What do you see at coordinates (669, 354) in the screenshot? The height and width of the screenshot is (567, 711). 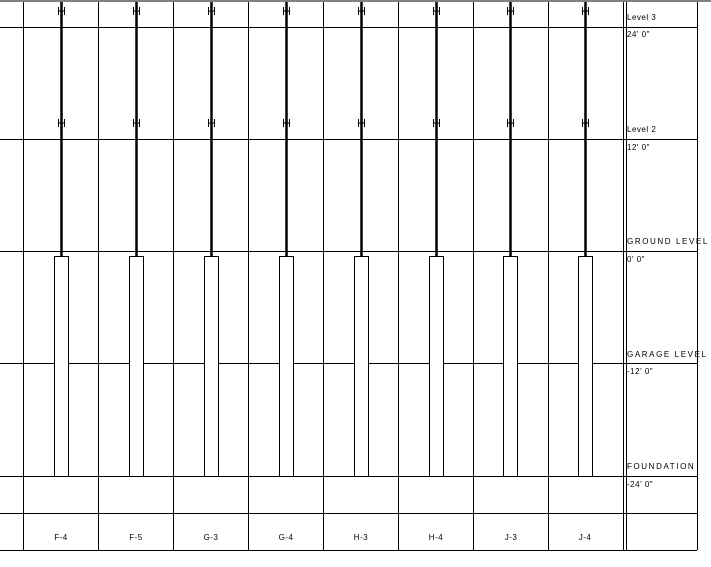 I see `level-name: GARAGE LEVEL -1` at bounding box center [669, 354].